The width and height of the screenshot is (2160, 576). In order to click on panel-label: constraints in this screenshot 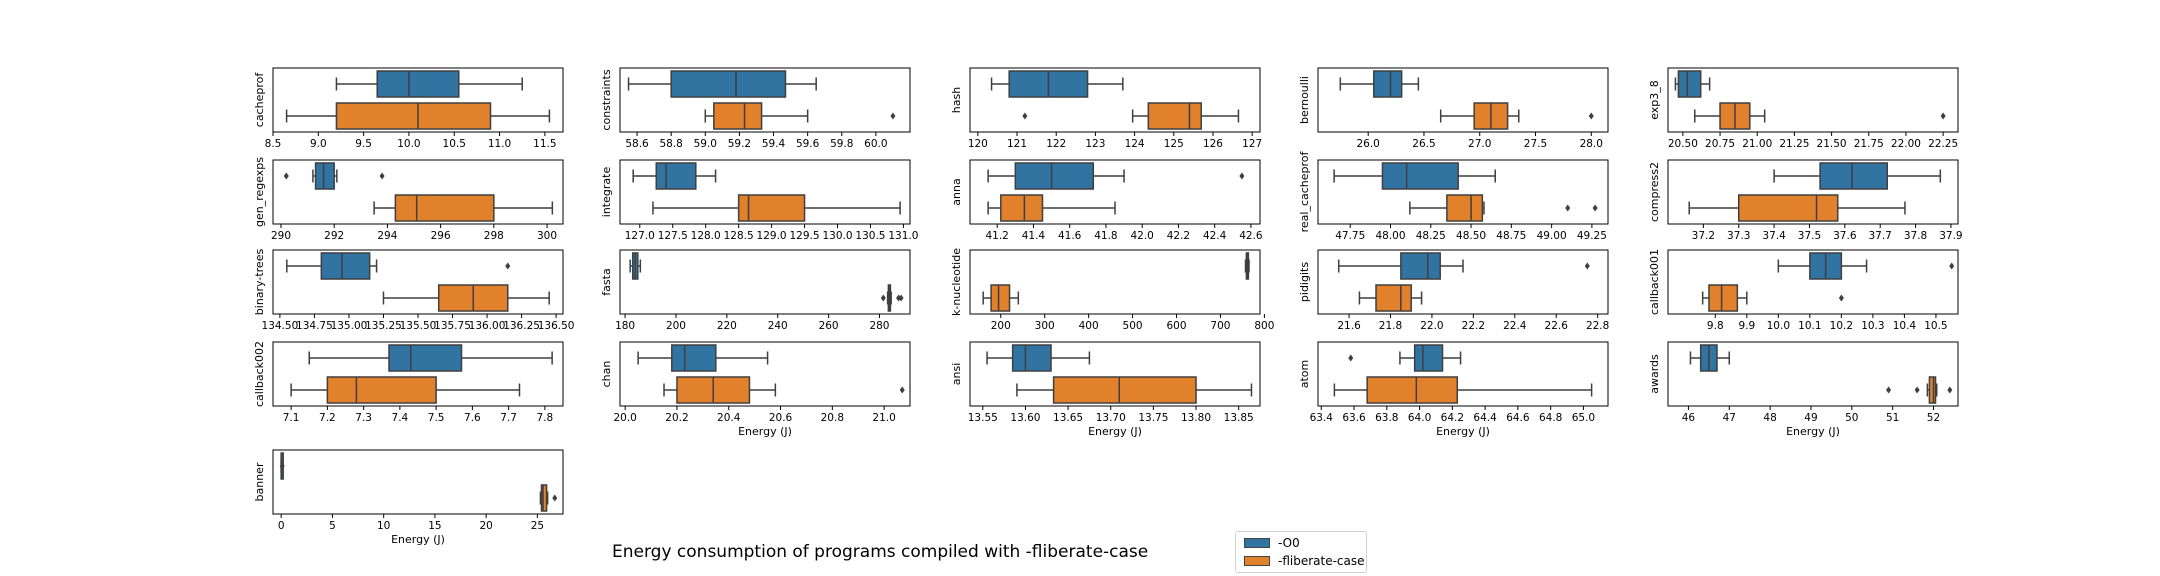, I will do `click(606, 99)`.